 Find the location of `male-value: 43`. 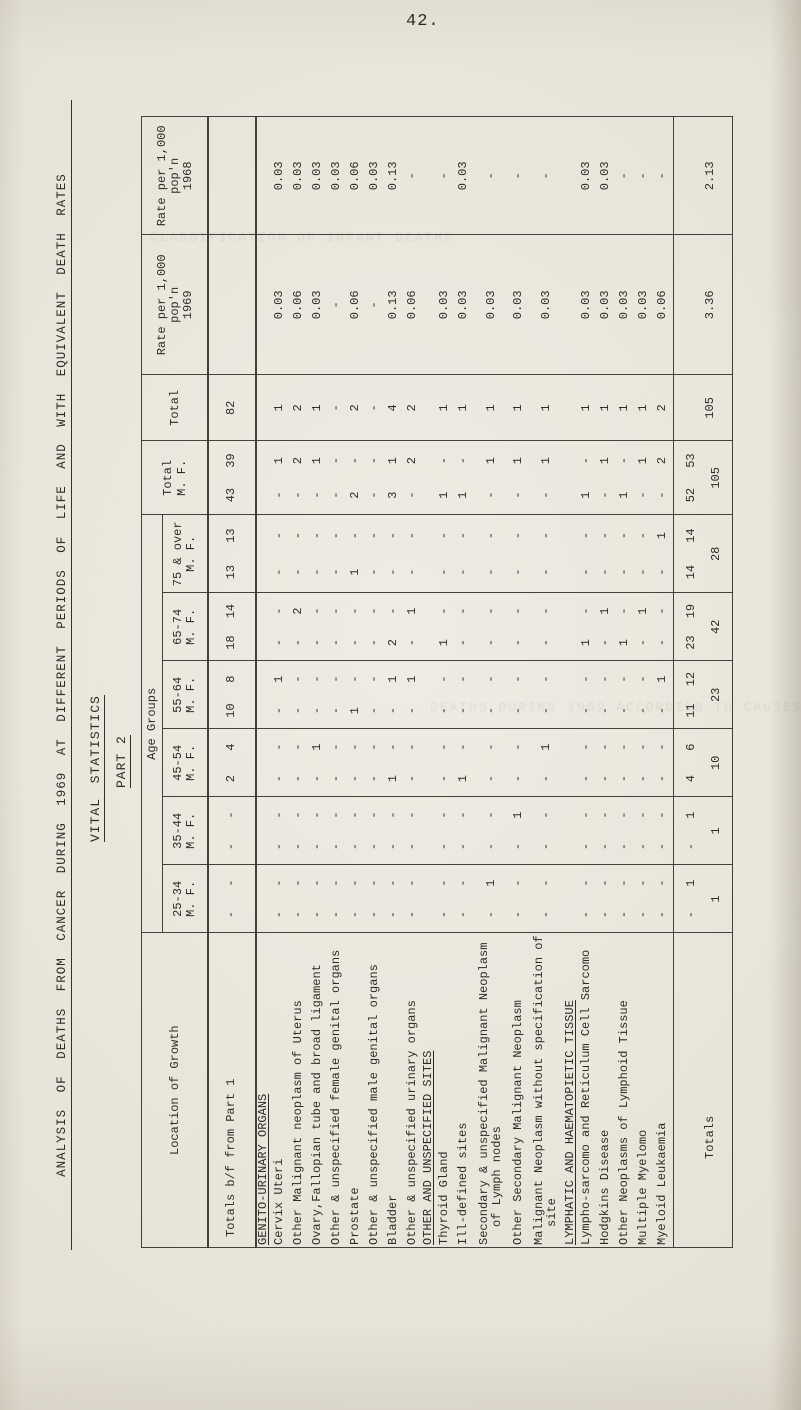

male-value: 43 is located at coordinates (231, 495).